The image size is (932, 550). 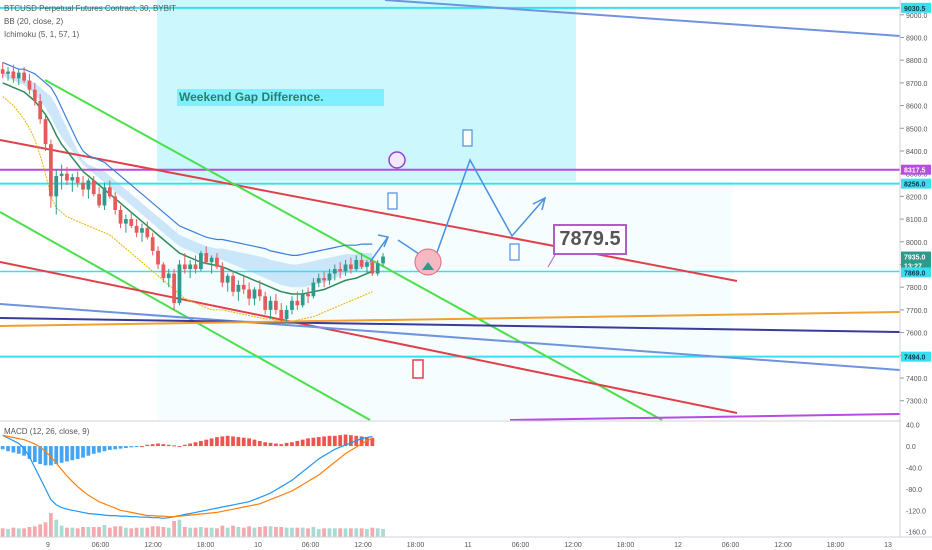 What do you see at coordinates (539, 203) in the screenshot?
I see `arrow-head-main` at bounding box center [539, 203].